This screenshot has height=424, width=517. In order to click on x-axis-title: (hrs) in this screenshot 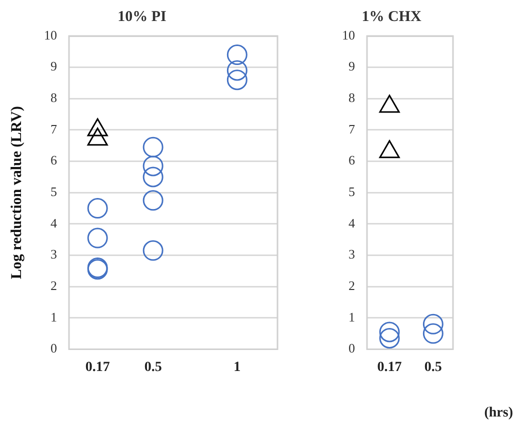, I will do `click(499, 413)`.